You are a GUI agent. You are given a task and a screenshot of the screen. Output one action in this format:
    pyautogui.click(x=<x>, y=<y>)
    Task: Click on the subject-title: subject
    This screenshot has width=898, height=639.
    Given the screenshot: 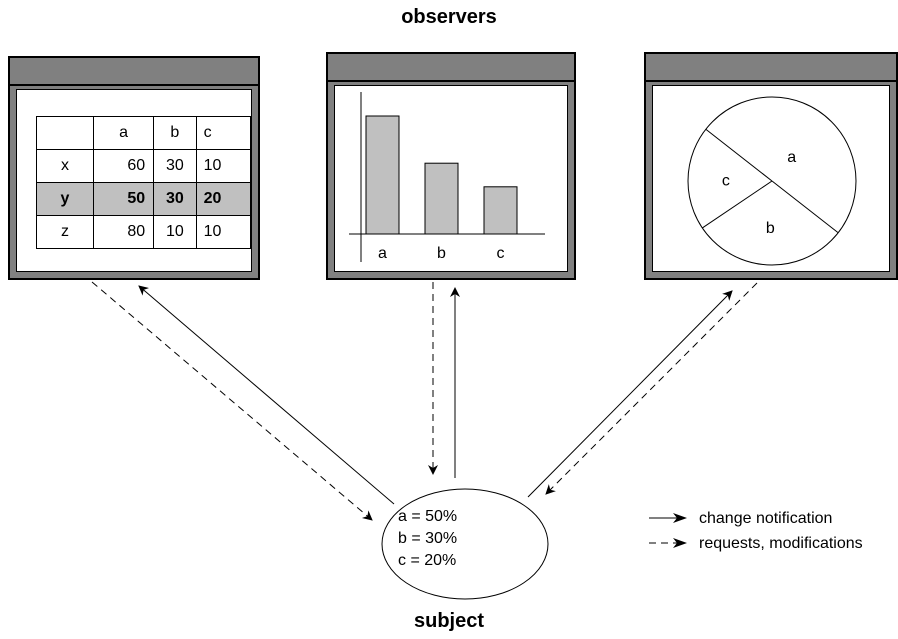 What is the action you would take?
    pyautogui.click(x=449, y=621)
    